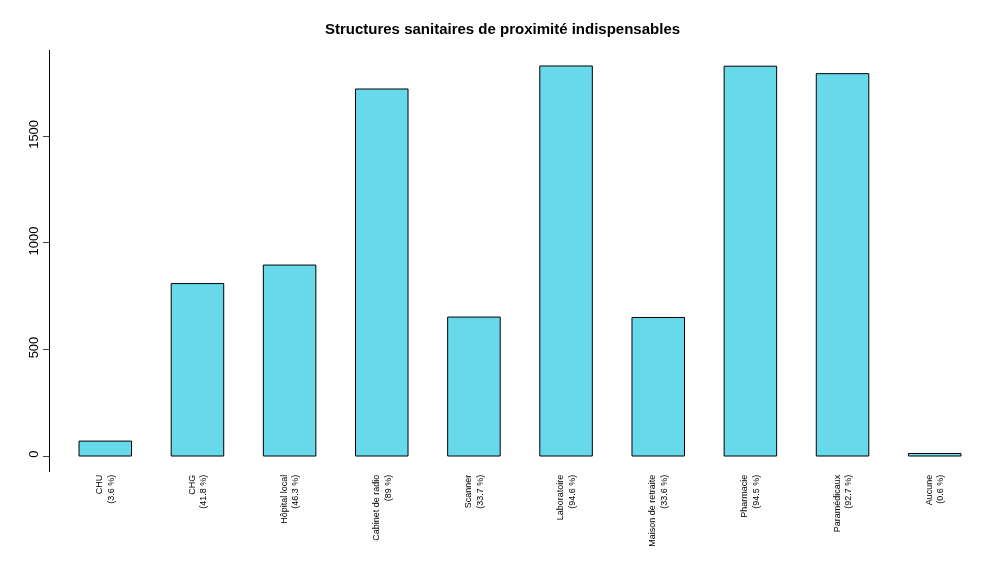  I want to click on x-tick-label: Scanner (33.7 %), so click(473, 491).